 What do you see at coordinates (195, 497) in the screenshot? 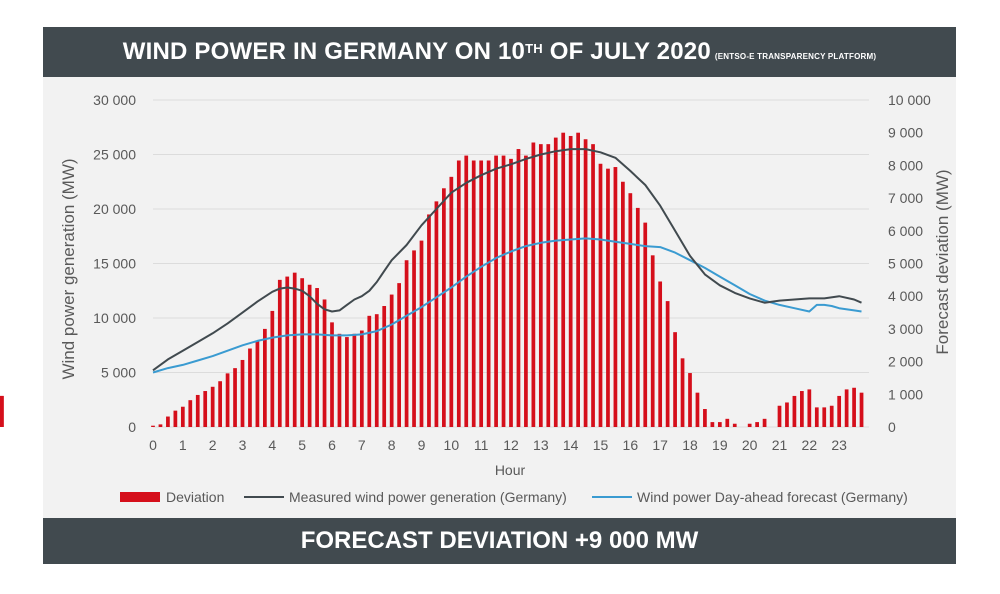
I see `legend-label-deviation: Deviation` at bounding box center [195, 497].